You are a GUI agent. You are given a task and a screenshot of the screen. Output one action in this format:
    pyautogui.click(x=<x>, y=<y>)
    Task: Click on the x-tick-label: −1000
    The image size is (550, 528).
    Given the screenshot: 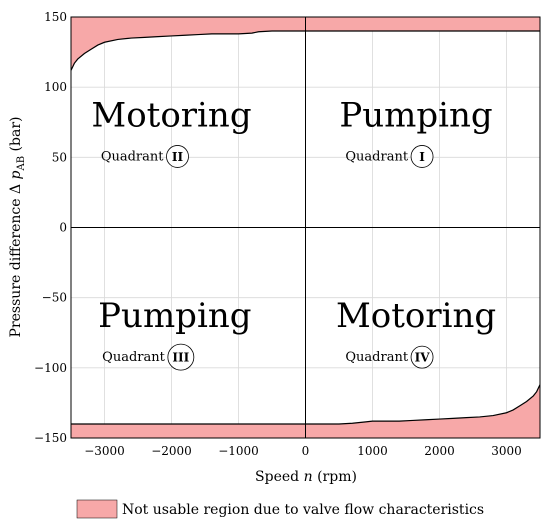 What is the action you would take?
    pyautogui.click(x=238, y=451)
    